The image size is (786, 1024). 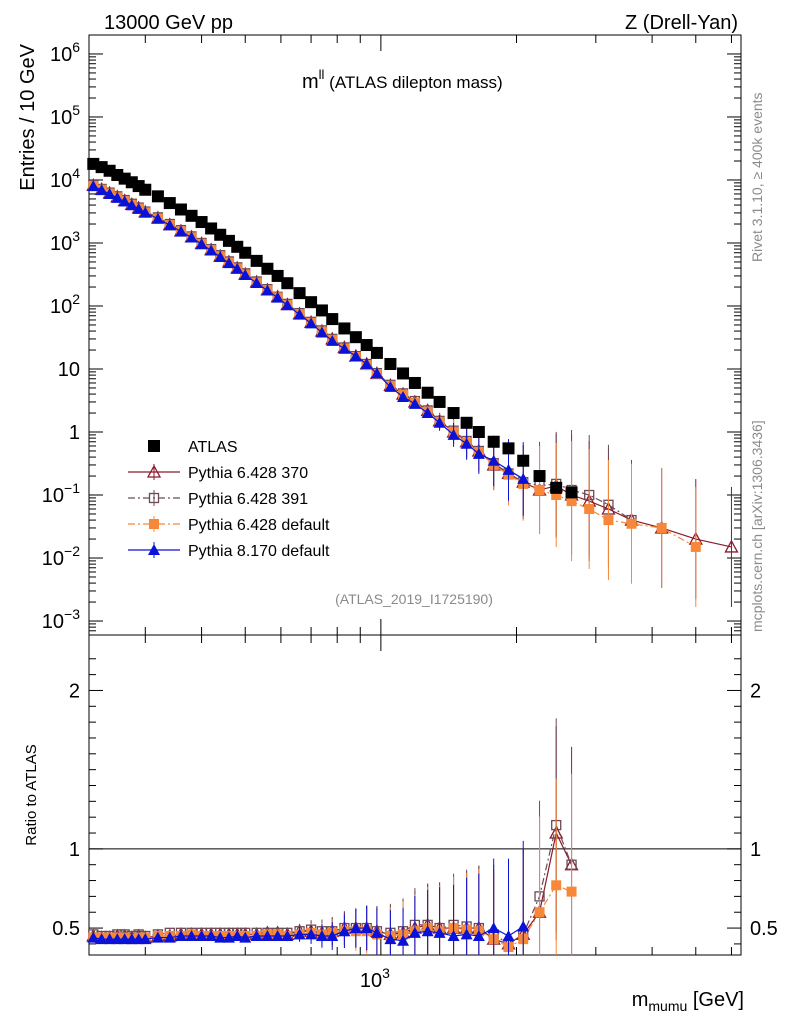 I want to click on analysis-id: (ATLAS_2019_I1725190), so click(x=414, y=599).